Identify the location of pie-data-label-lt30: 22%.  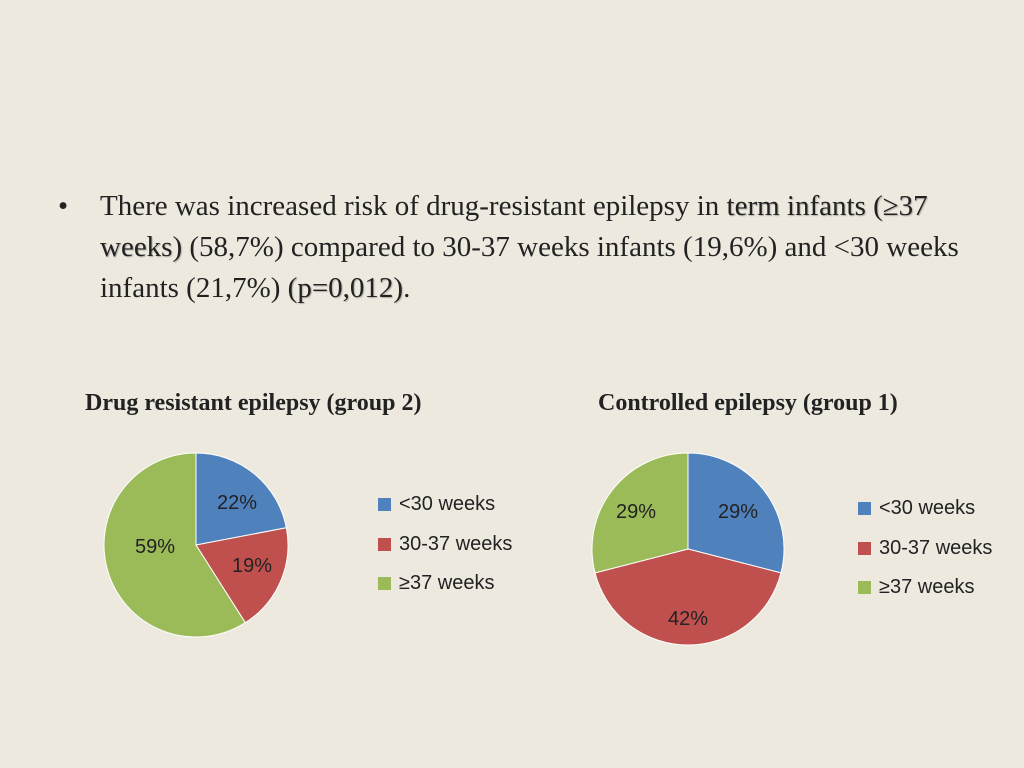
(237, 503).